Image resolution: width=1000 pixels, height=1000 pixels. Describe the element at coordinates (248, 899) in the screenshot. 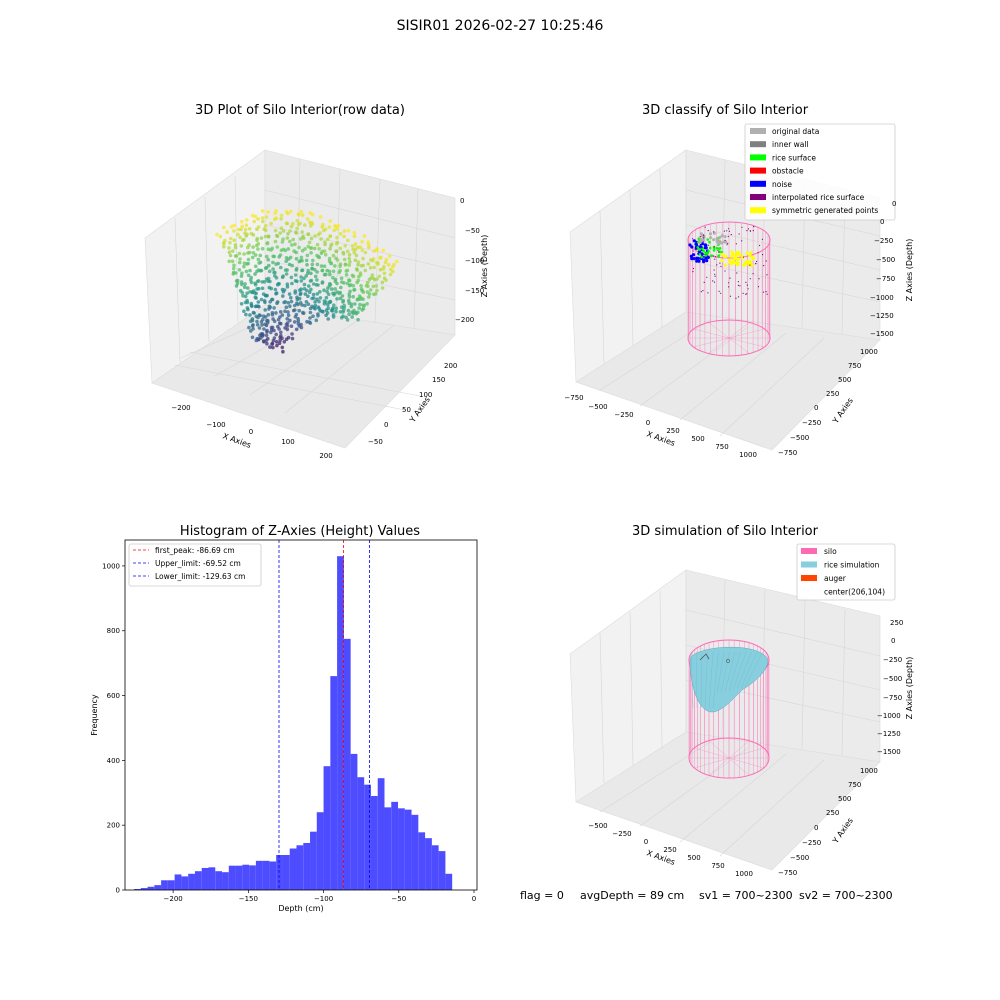

I see `p3-xtick: −150` at that location.